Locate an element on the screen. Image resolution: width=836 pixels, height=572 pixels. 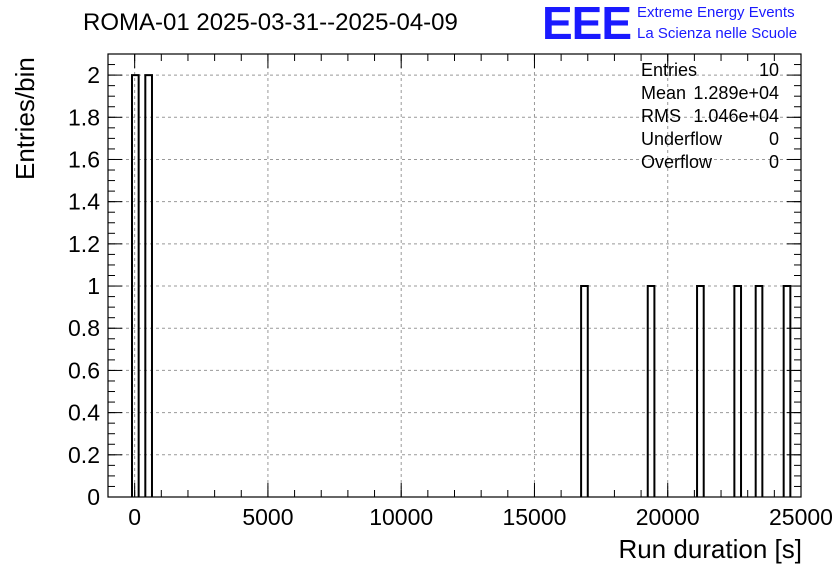
stats-row-entries: Entries 10 is located at coordinates (710, 70).